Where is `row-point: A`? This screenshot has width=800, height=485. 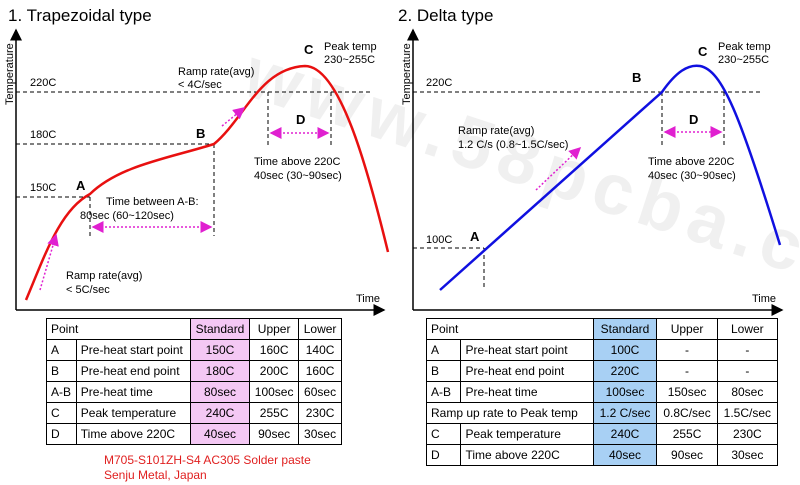 row-point: A is located at coordinates (443, 350).